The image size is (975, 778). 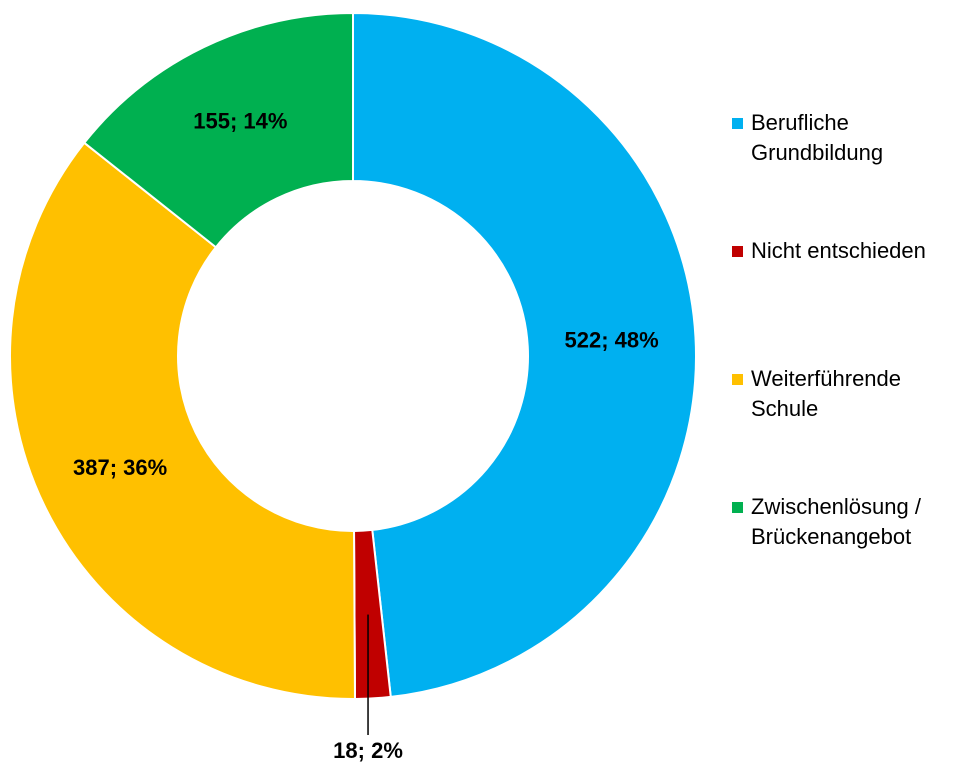 What do you see at coordinates (852, 300) in the screenshot?
I see `legend-item: Nicht entschieden` at bounding box center [852, 300].